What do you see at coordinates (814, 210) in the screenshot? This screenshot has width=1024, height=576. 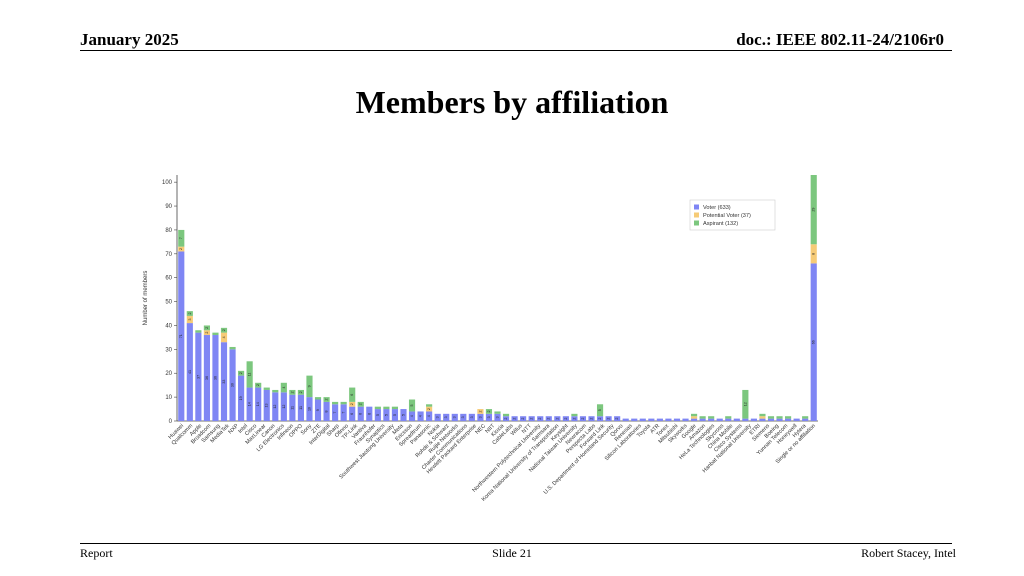 I see `bar-value-label: 29` at bounding box center [814, 210].